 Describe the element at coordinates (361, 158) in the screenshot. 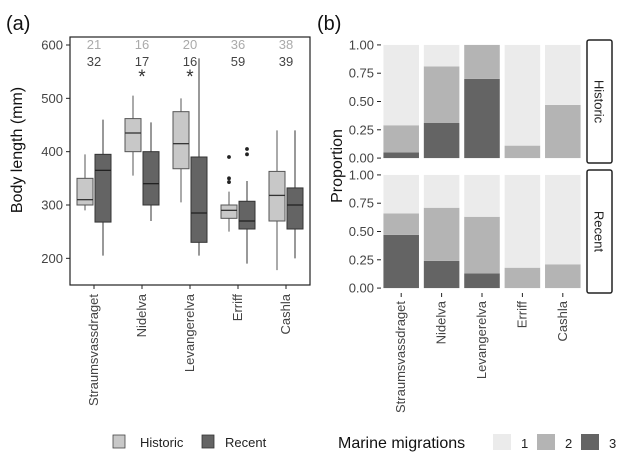

I see `y-tick-label-historic-0-00: 0.00` at that location.